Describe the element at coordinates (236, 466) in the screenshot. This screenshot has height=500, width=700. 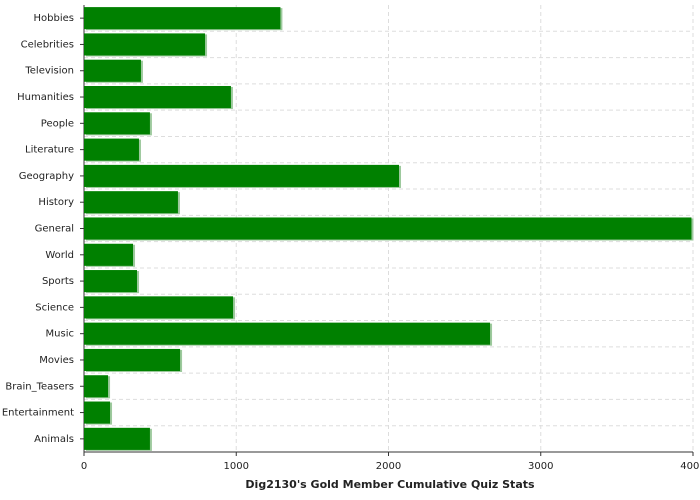
I see `x-tick-label: 1000` at that location.